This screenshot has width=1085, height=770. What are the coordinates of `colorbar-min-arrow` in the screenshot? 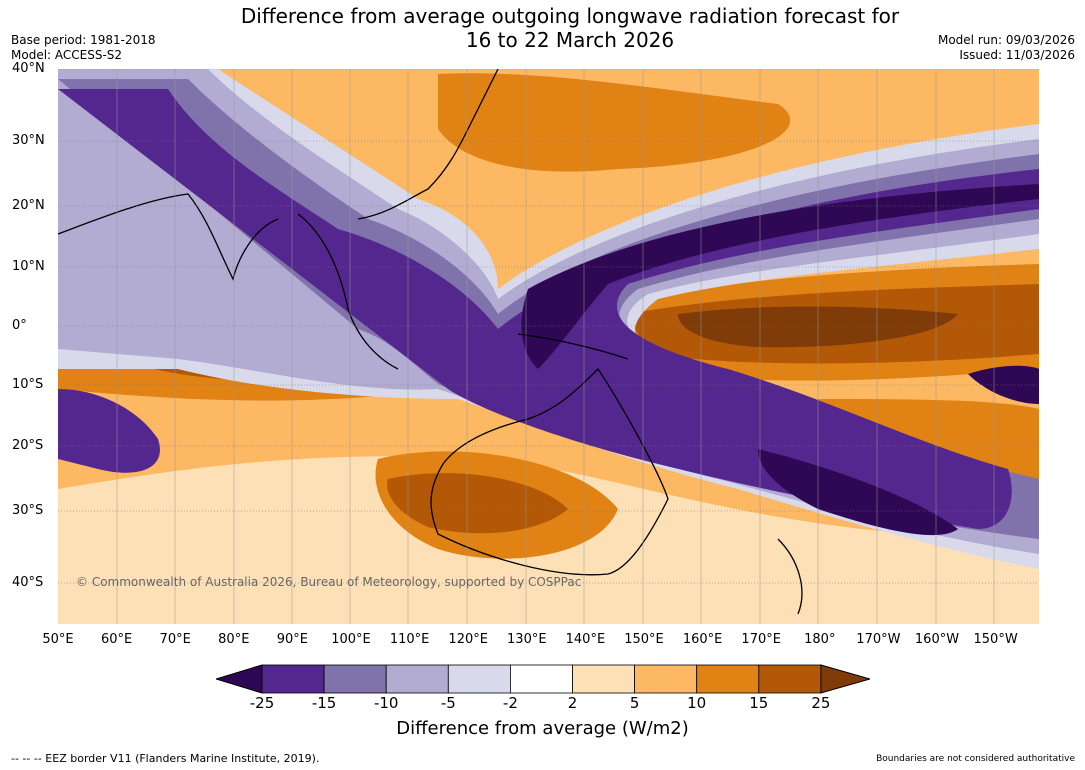 It's located at (239, 679).